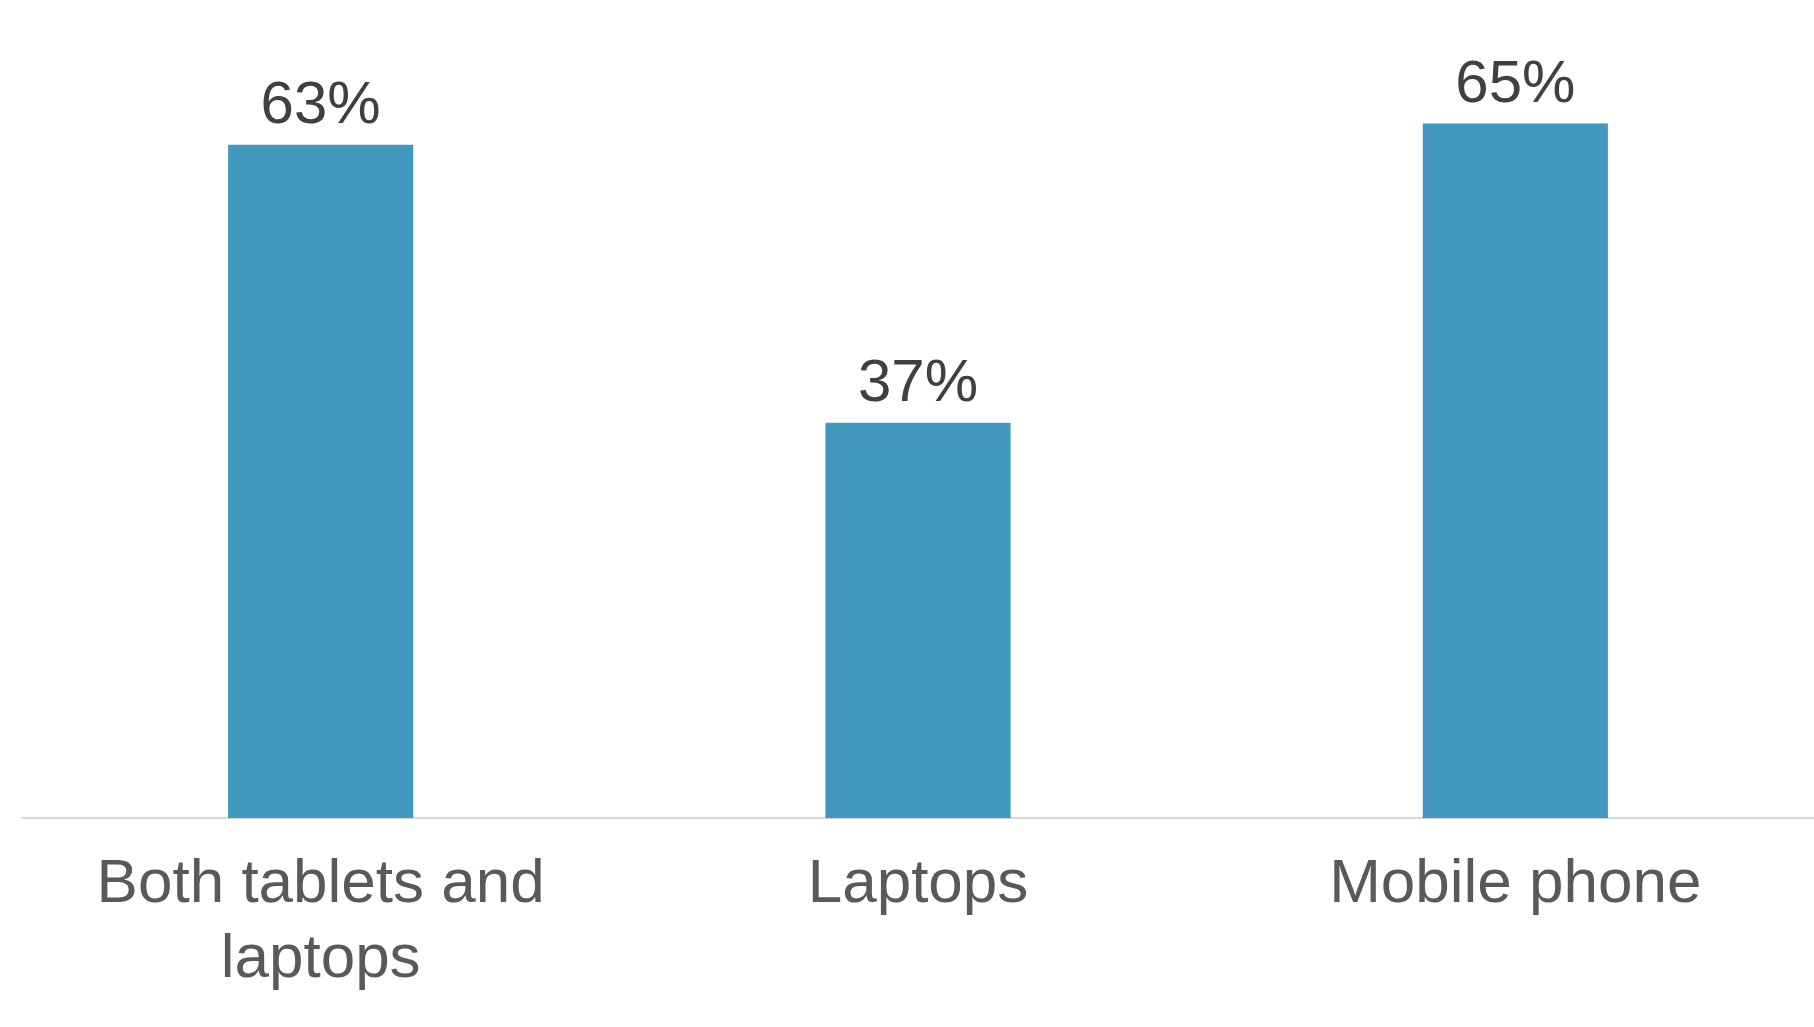 The image size is (1814, 1027). I want to click on x-tick-label: Laptops, so click(918, 881).